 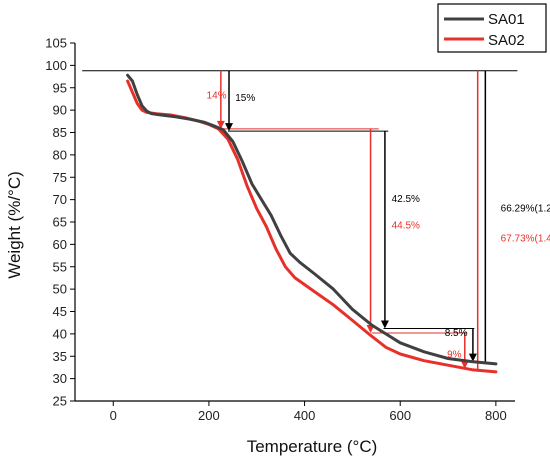 What do you see at coordinates (305, 415) in the screenshot?
I see `x-tick-label: 400` at bounding box center [305, 415].